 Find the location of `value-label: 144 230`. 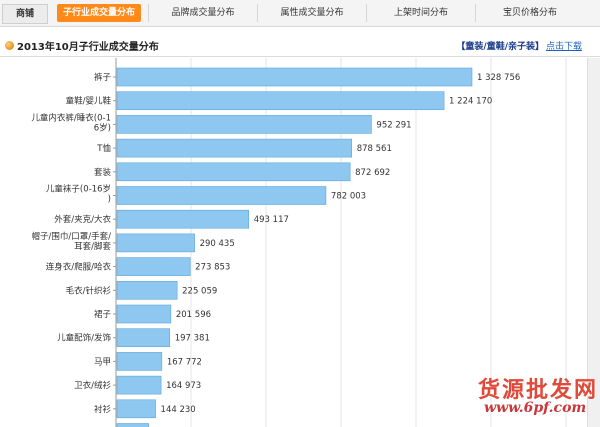

value-label: 144 230 is located at coordinates (178, 410).